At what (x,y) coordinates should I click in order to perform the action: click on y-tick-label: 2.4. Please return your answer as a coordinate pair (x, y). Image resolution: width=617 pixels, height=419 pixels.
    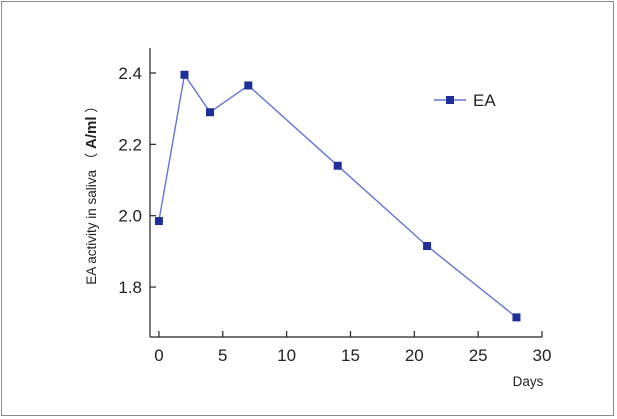
    Looking at the image, I should click on (130, 73).